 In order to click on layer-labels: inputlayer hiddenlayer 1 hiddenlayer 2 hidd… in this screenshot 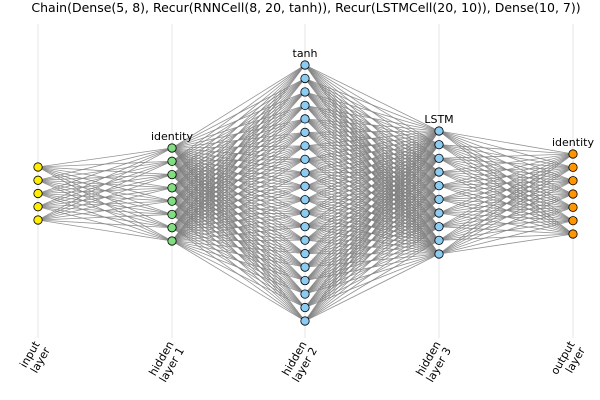, I will do `click(302, 361)`.